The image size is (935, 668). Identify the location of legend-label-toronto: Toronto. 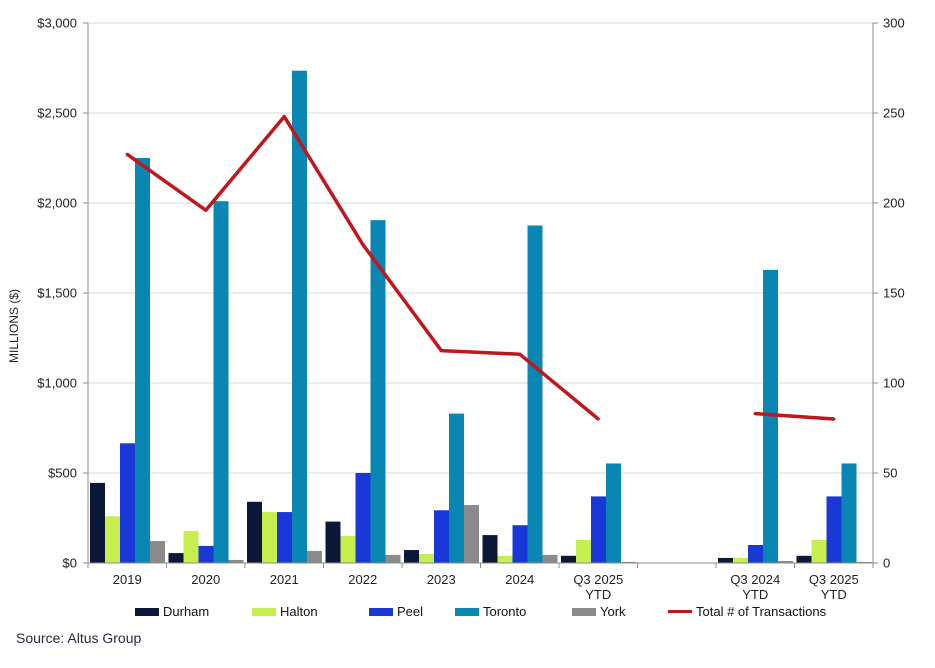
(505, 611).